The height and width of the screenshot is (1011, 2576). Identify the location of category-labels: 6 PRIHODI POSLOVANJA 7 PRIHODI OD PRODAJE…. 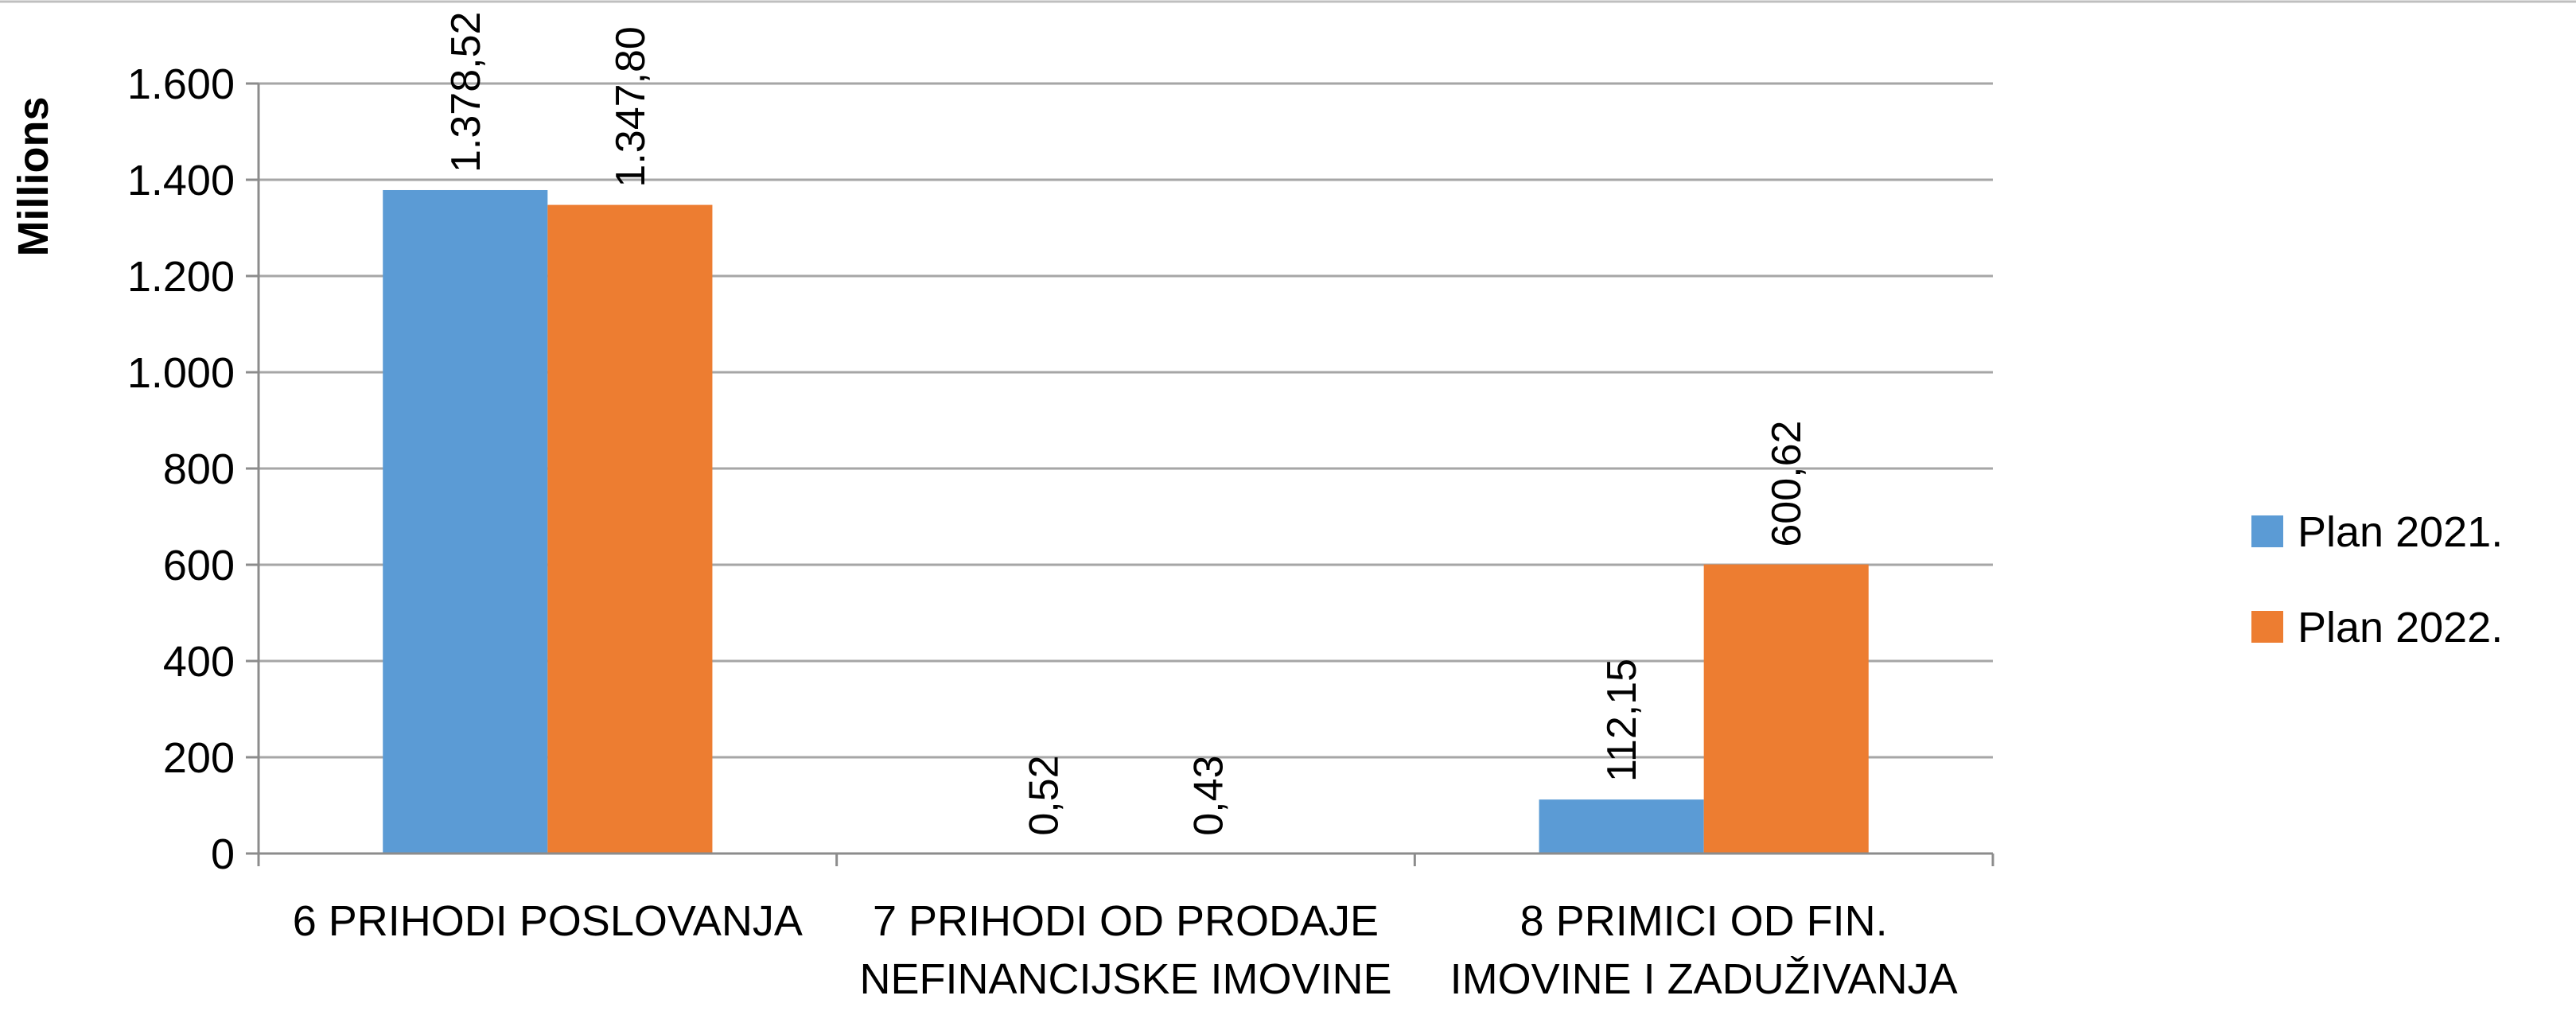
(1126, 950).